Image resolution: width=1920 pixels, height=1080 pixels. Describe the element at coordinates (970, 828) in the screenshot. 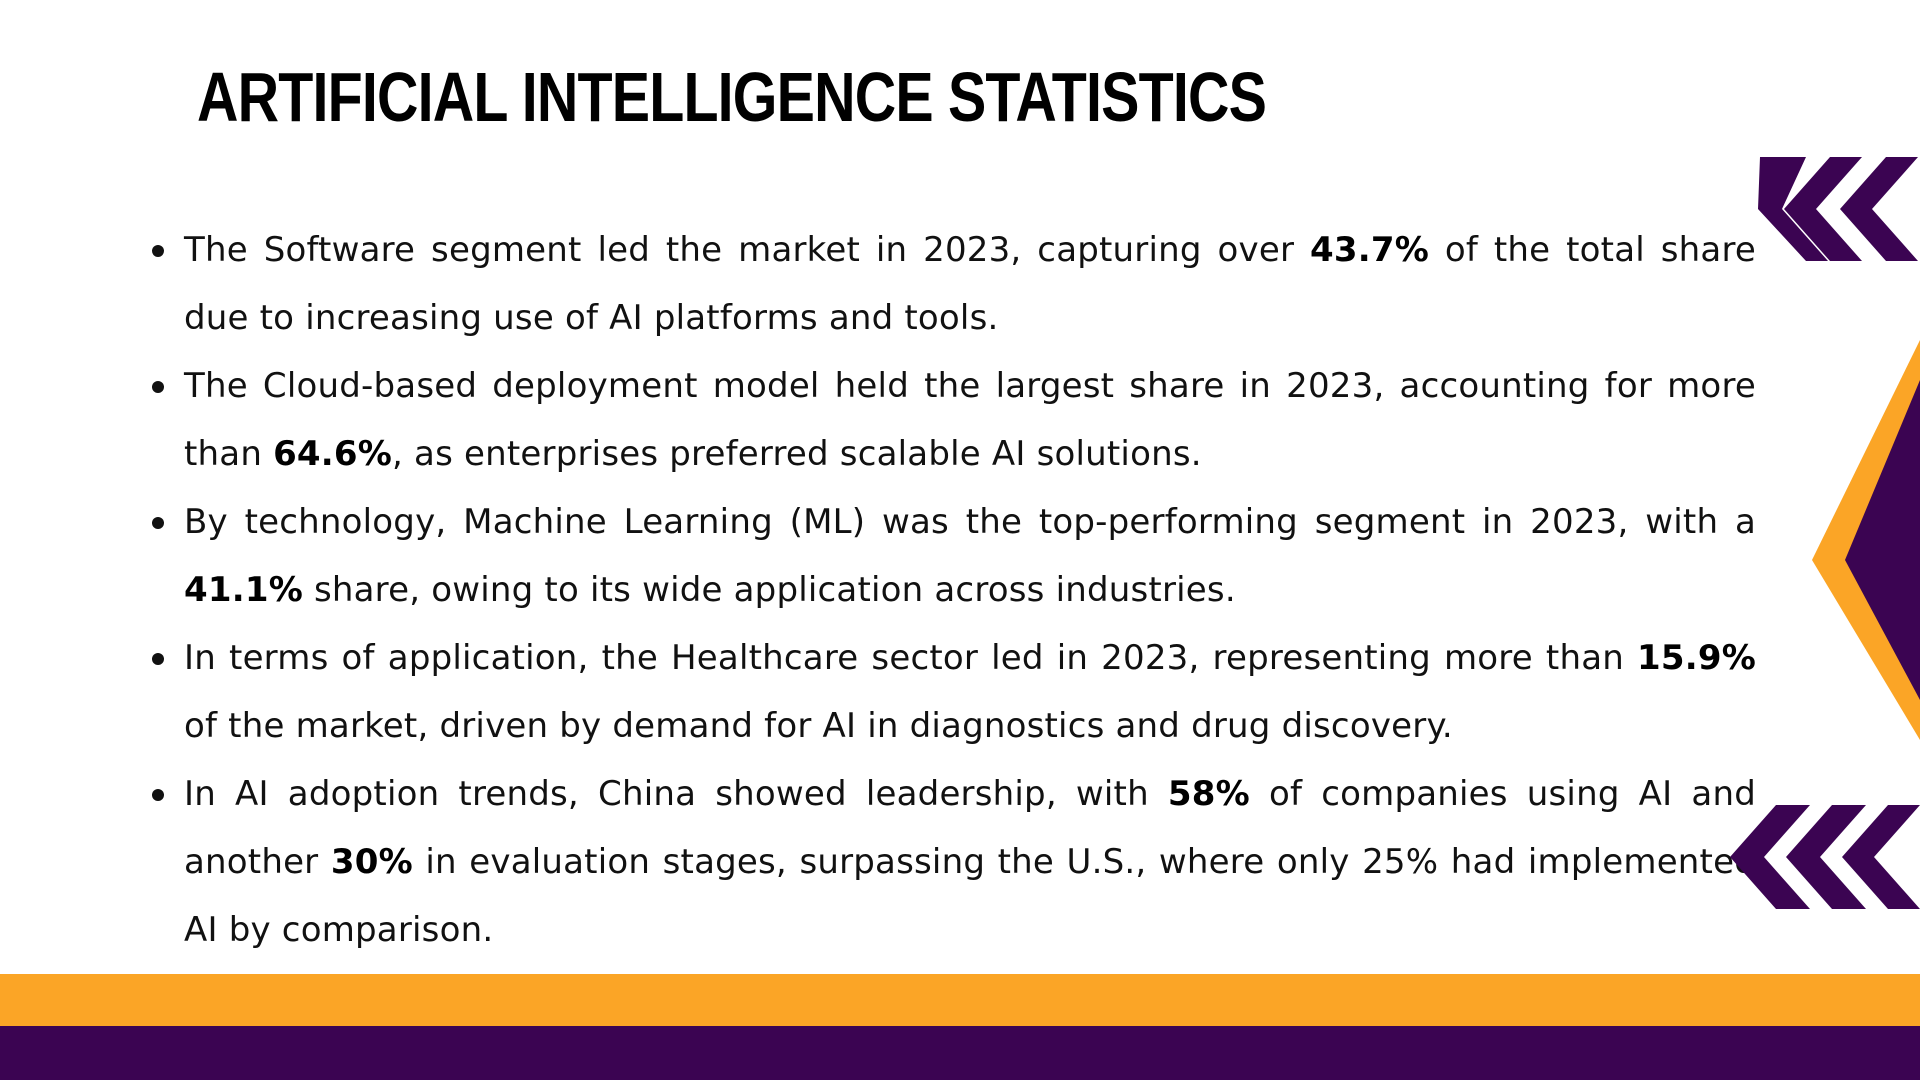

I see `bullet-text: of companies using AI and another` at that location.